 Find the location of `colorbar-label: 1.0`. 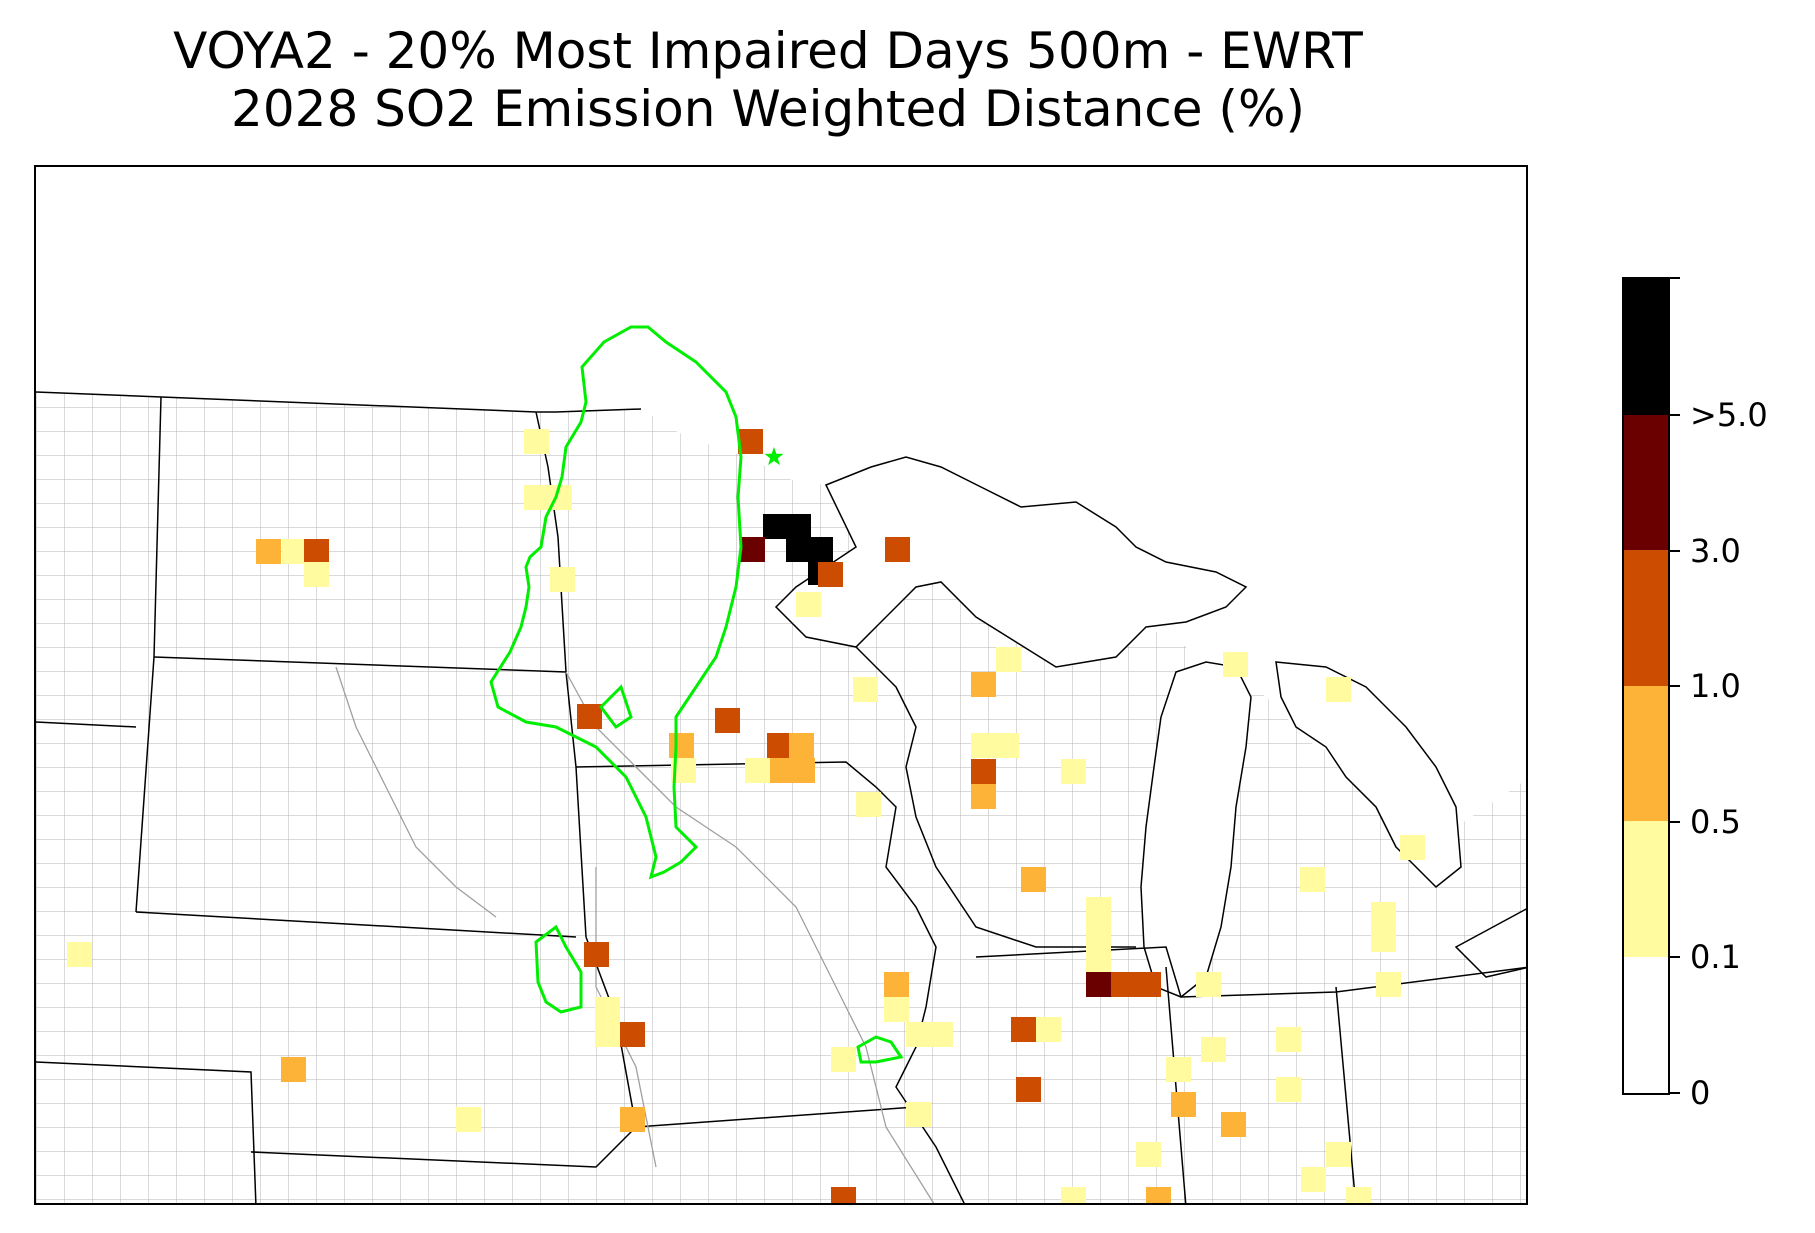

colorbar-label: 1.0 is located at coordinates (1715, 686).